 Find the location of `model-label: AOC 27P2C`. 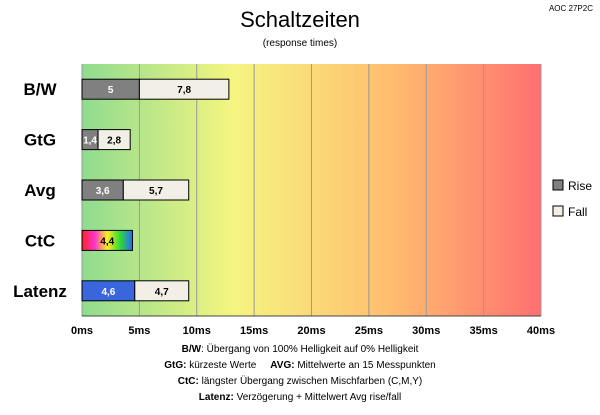

model-label: AOC 27P2C is located at coordinates (571, 8).